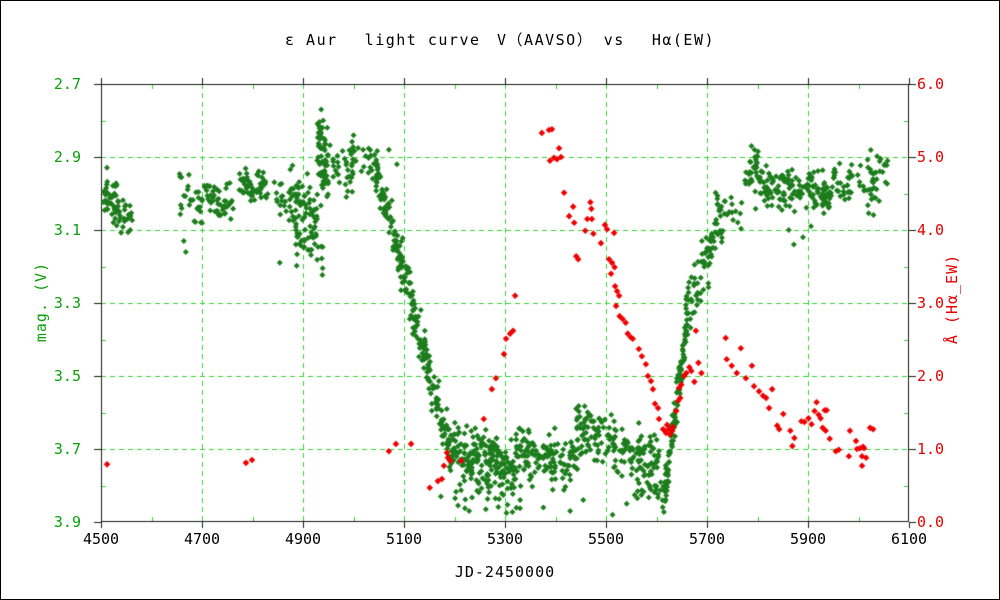  I want to click on y-left-tick-label: 3.9, so click(67, 522).